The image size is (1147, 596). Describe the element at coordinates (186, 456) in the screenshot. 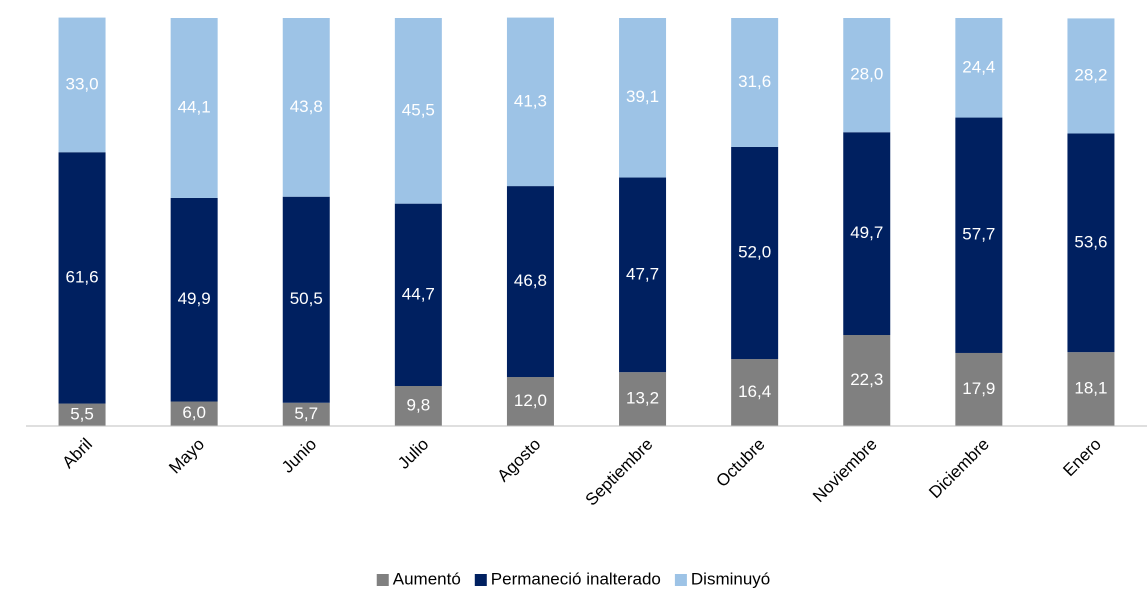

I see `x-tick-label: Mayo` at that location.